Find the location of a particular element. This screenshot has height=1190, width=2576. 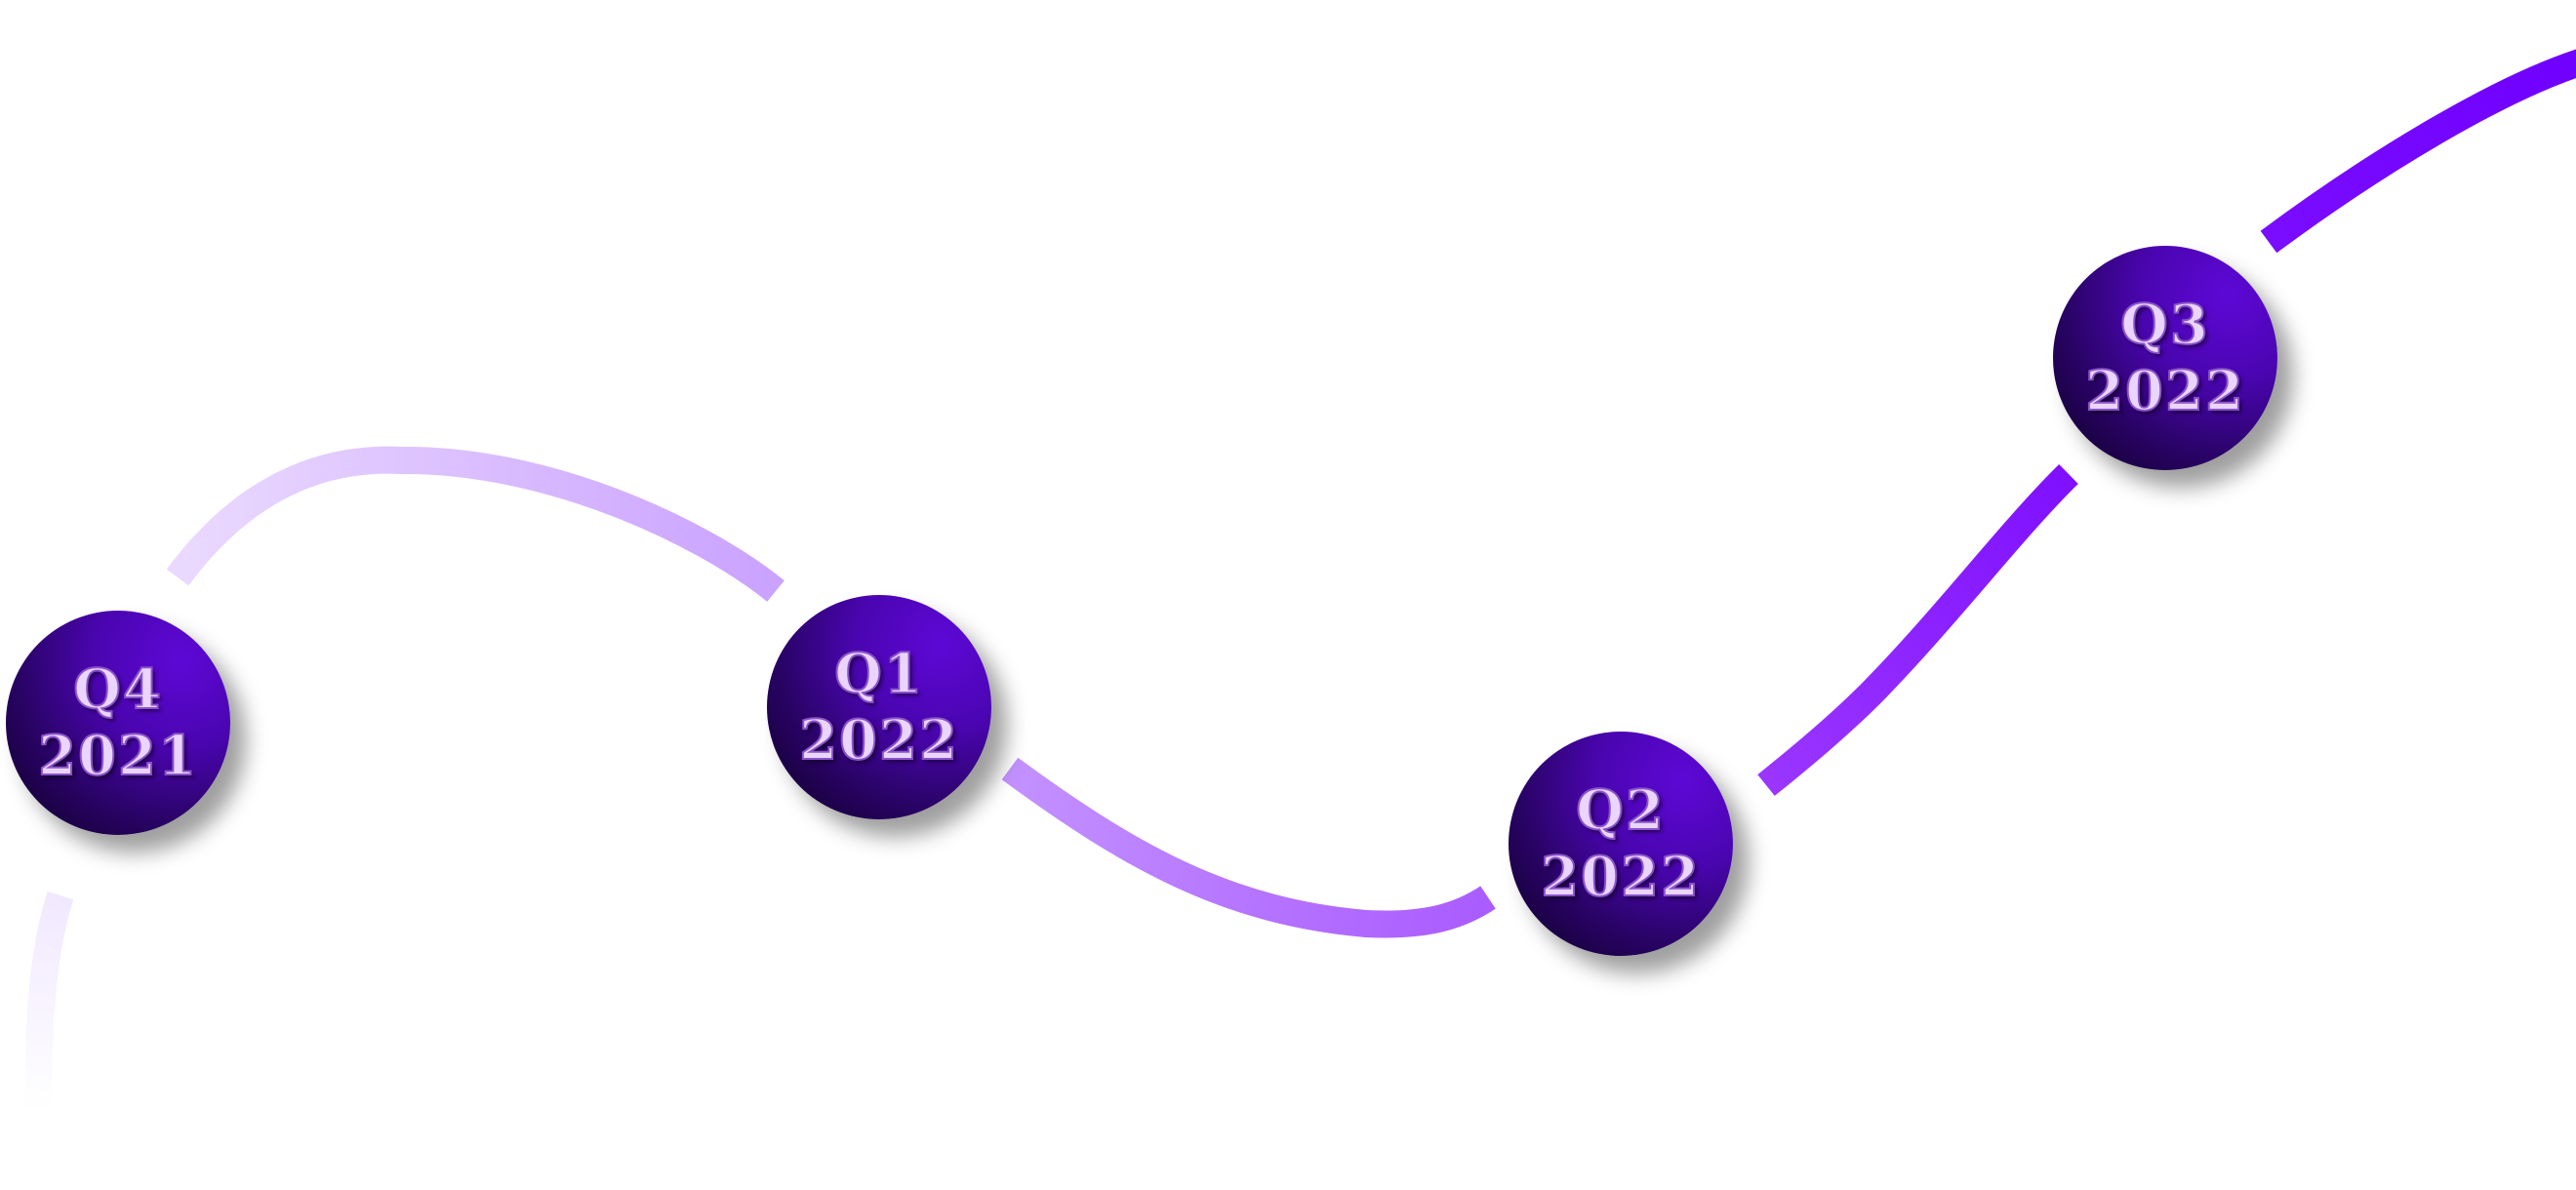

milestone-q3-2022: Q3 2022 is located at coordinates (2165, 358).